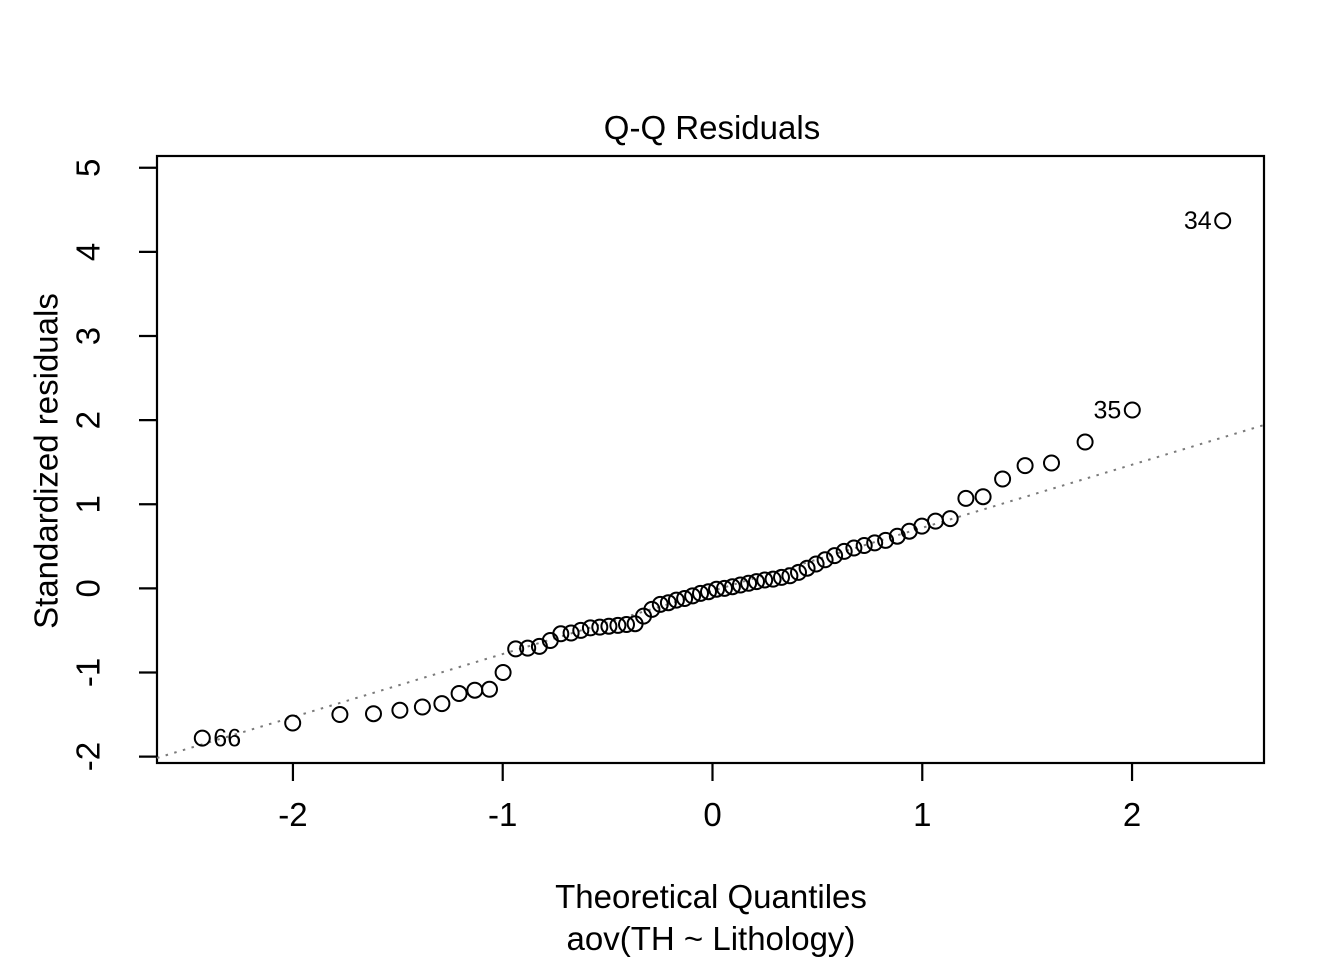 This screenshot has height=960, width=1344. I want to click on x-axis-tick-label: -2, so click(292, 814).